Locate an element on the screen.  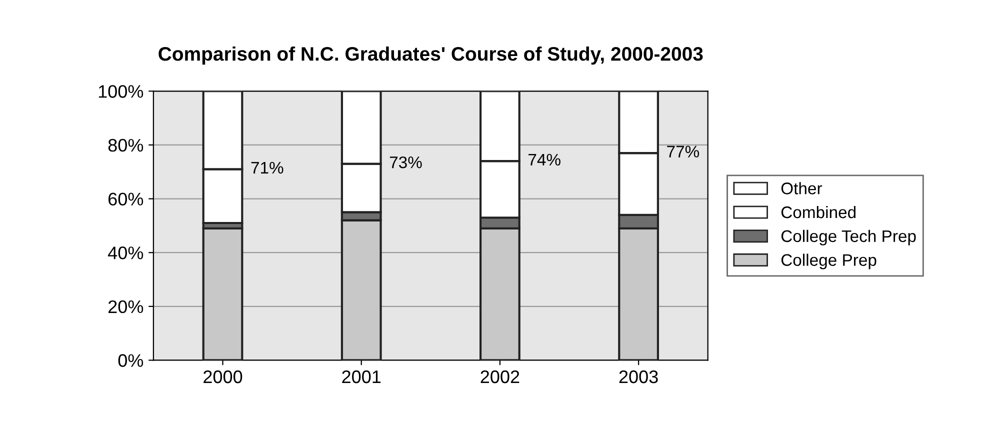
x-tick-label: 2003 is located at coordinates (638, 377).